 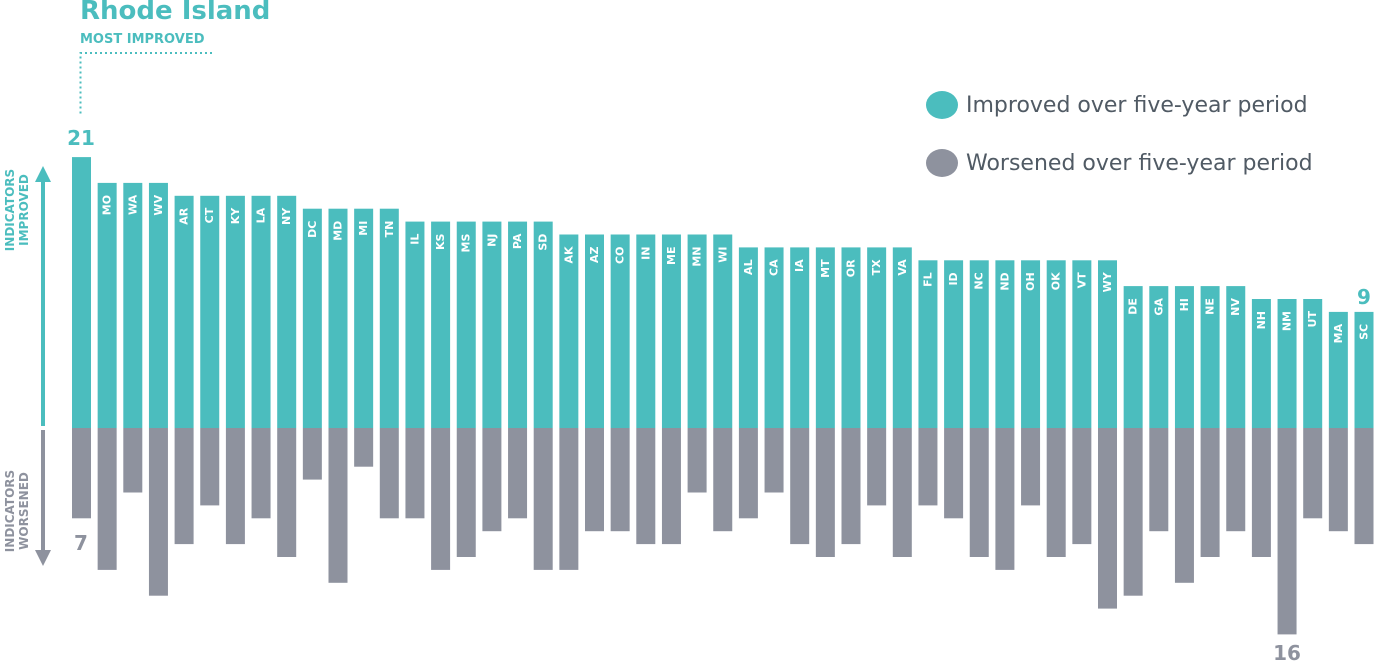 I want to click on bar-worsened-co, so click(x=620, y=480).